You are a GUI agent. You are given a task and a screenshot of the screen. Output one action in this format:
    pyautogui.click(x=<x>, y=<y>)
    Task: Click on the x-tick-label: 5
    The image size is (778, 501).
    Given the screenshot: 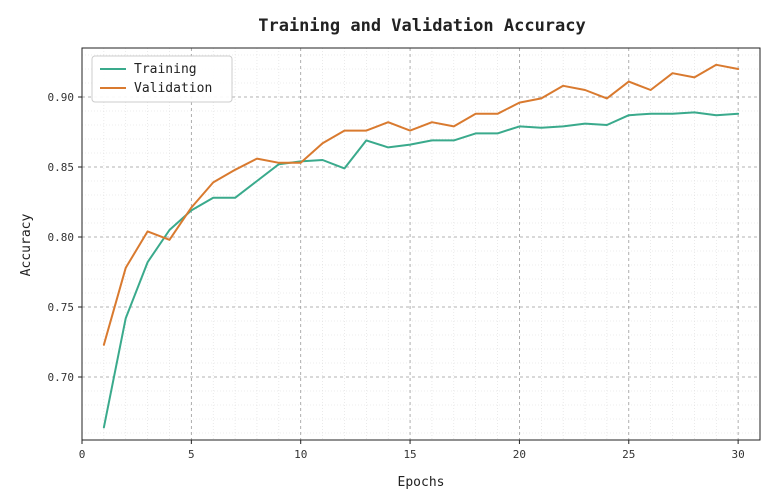 What is the action you would take?
    pyautogui.click(x=191, y=454)
    